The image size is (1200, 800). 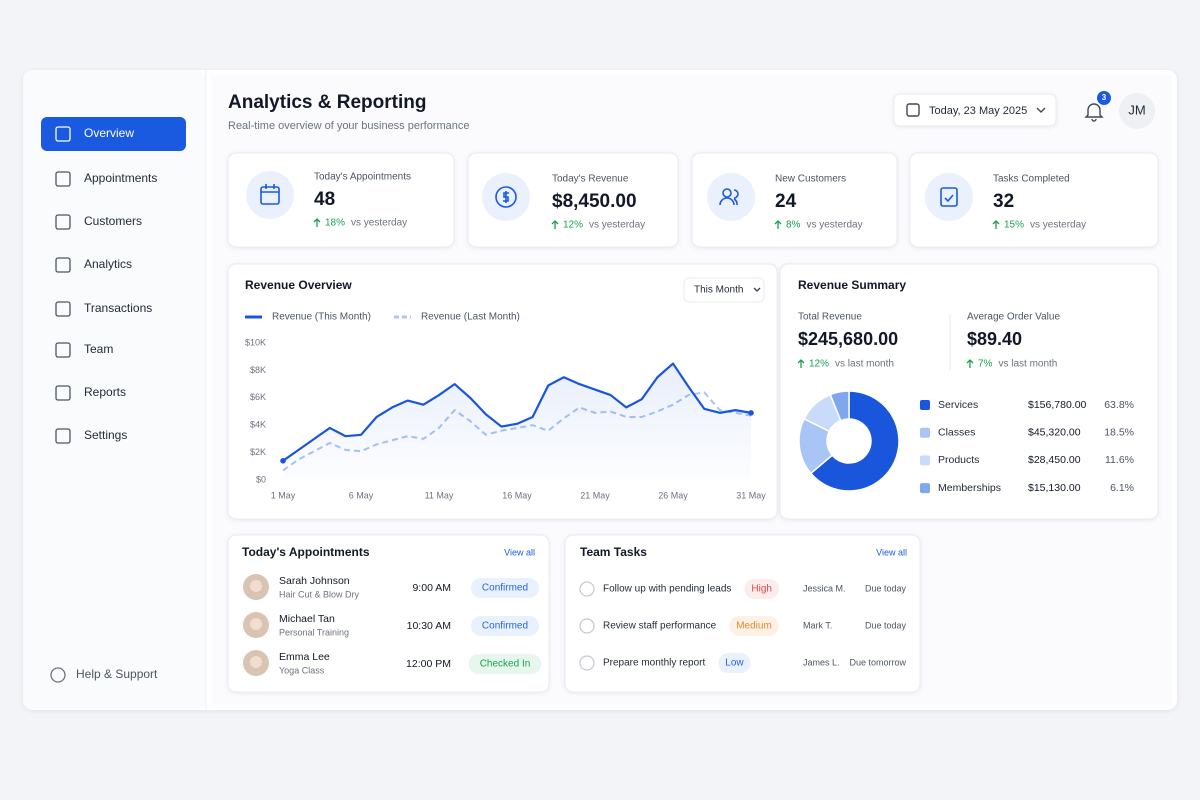 I want to click on y-tick-label: $10K, so click(x=255, y=342).